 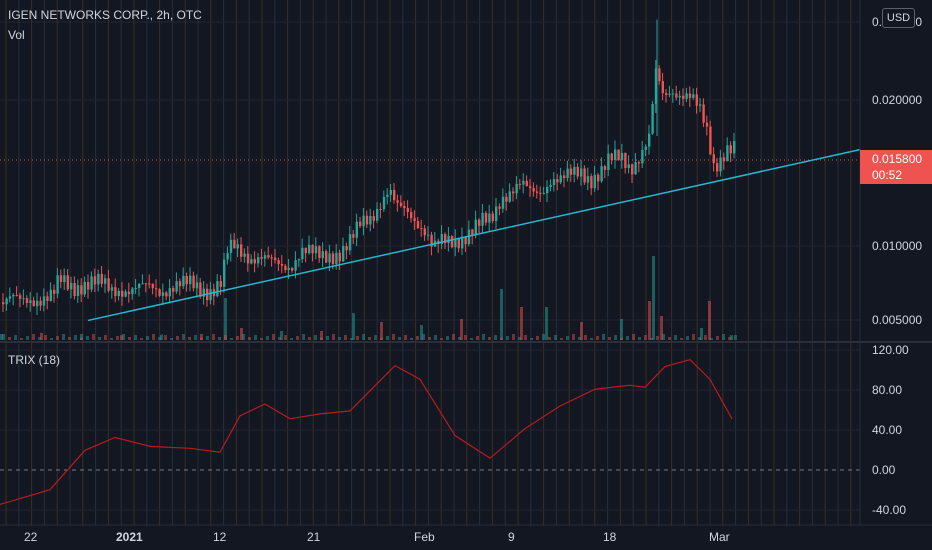 What do you see at coordinates (377, 537) in the screenshot?
I see `time-axis: 22 2021 12 21 Feb 9 18 Mar` at bounding box center [377, 537].